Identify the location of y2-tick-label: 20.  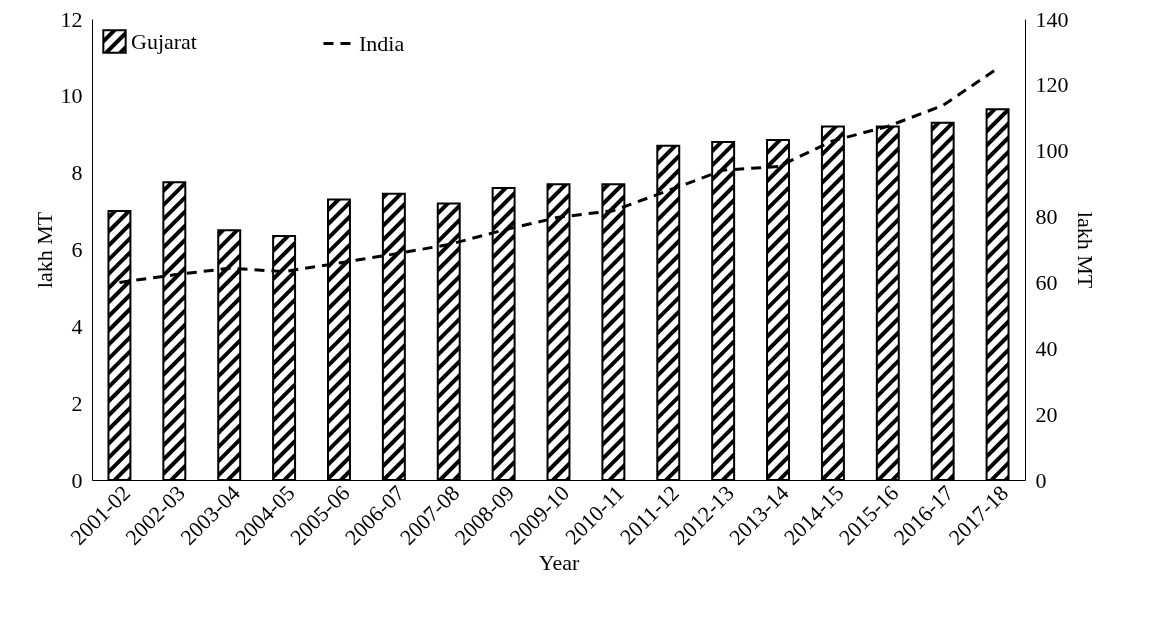
(1046, 414).